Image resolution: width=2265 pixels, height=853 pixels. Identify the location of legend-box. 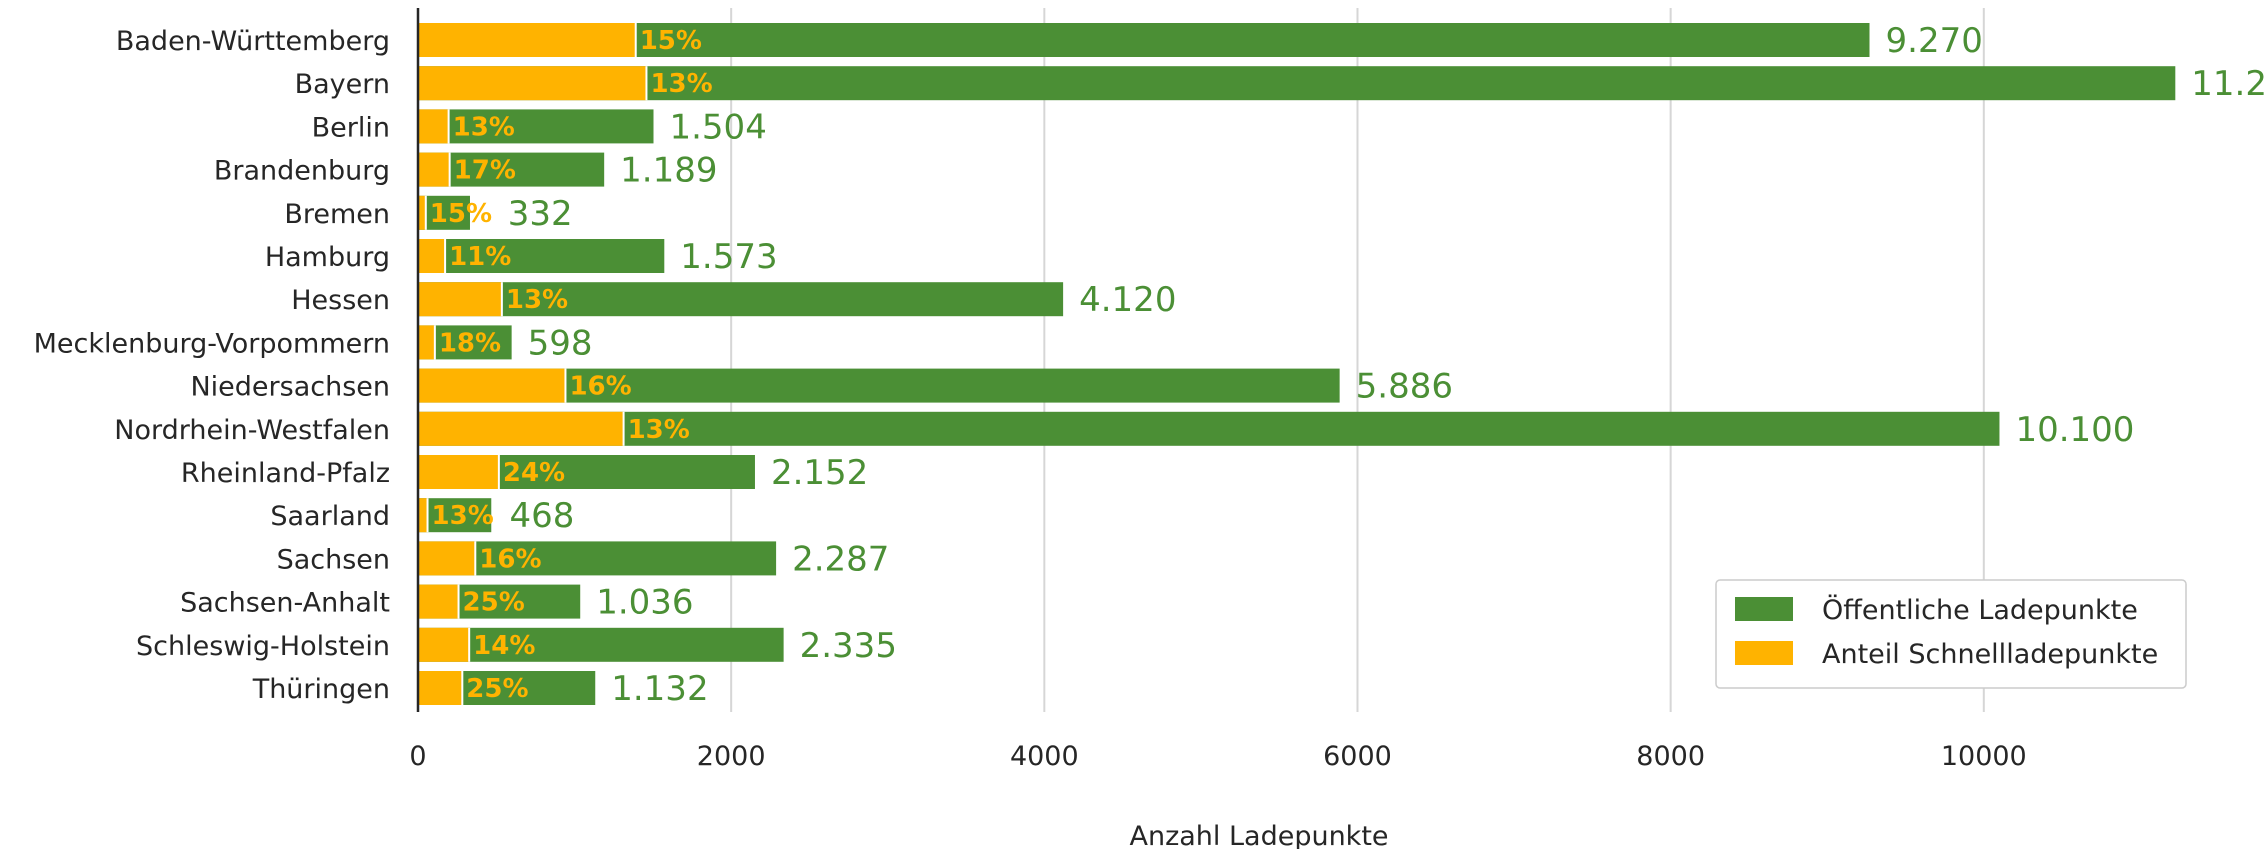
(1951, 634).